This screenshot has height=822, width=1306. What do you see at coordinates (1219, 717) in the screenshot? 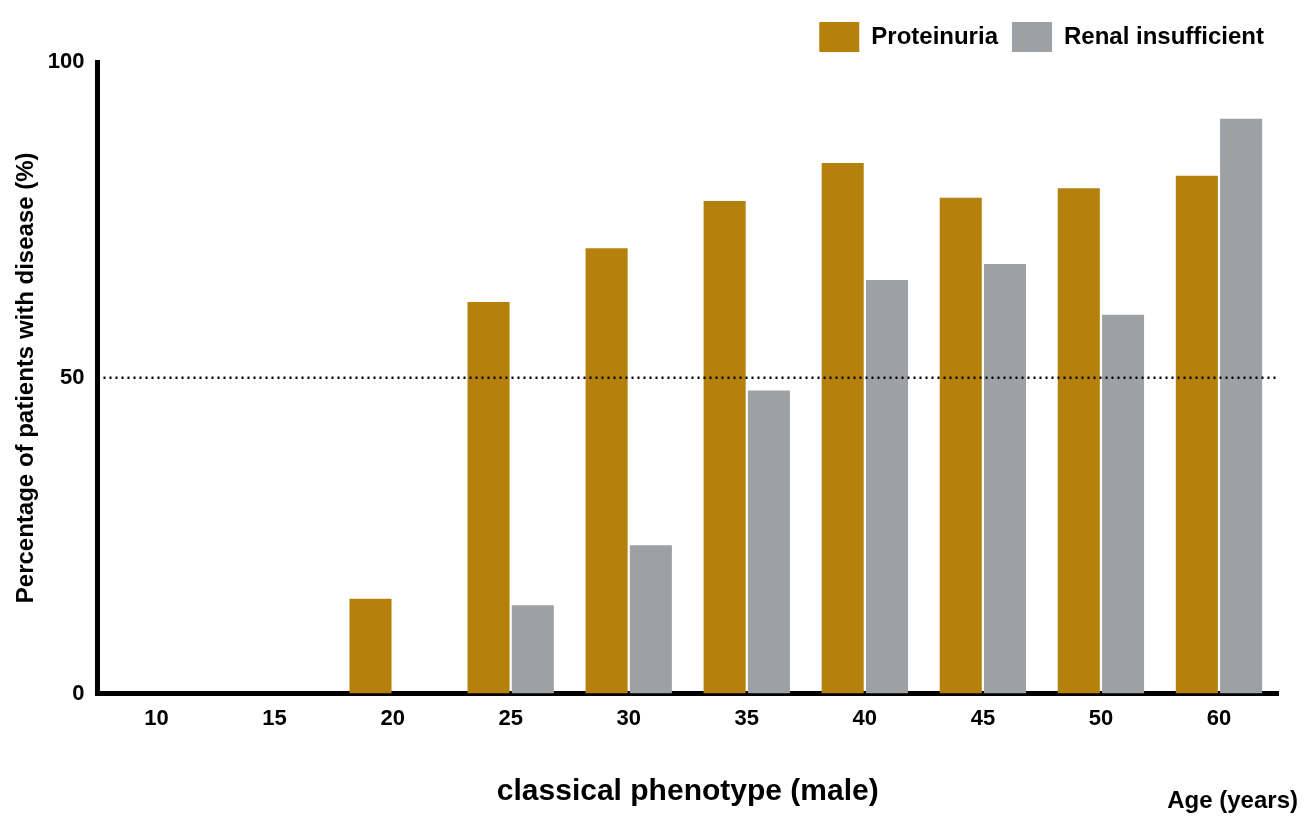
I see `x-tick-label: 60` at bounding box center [1219, 717].